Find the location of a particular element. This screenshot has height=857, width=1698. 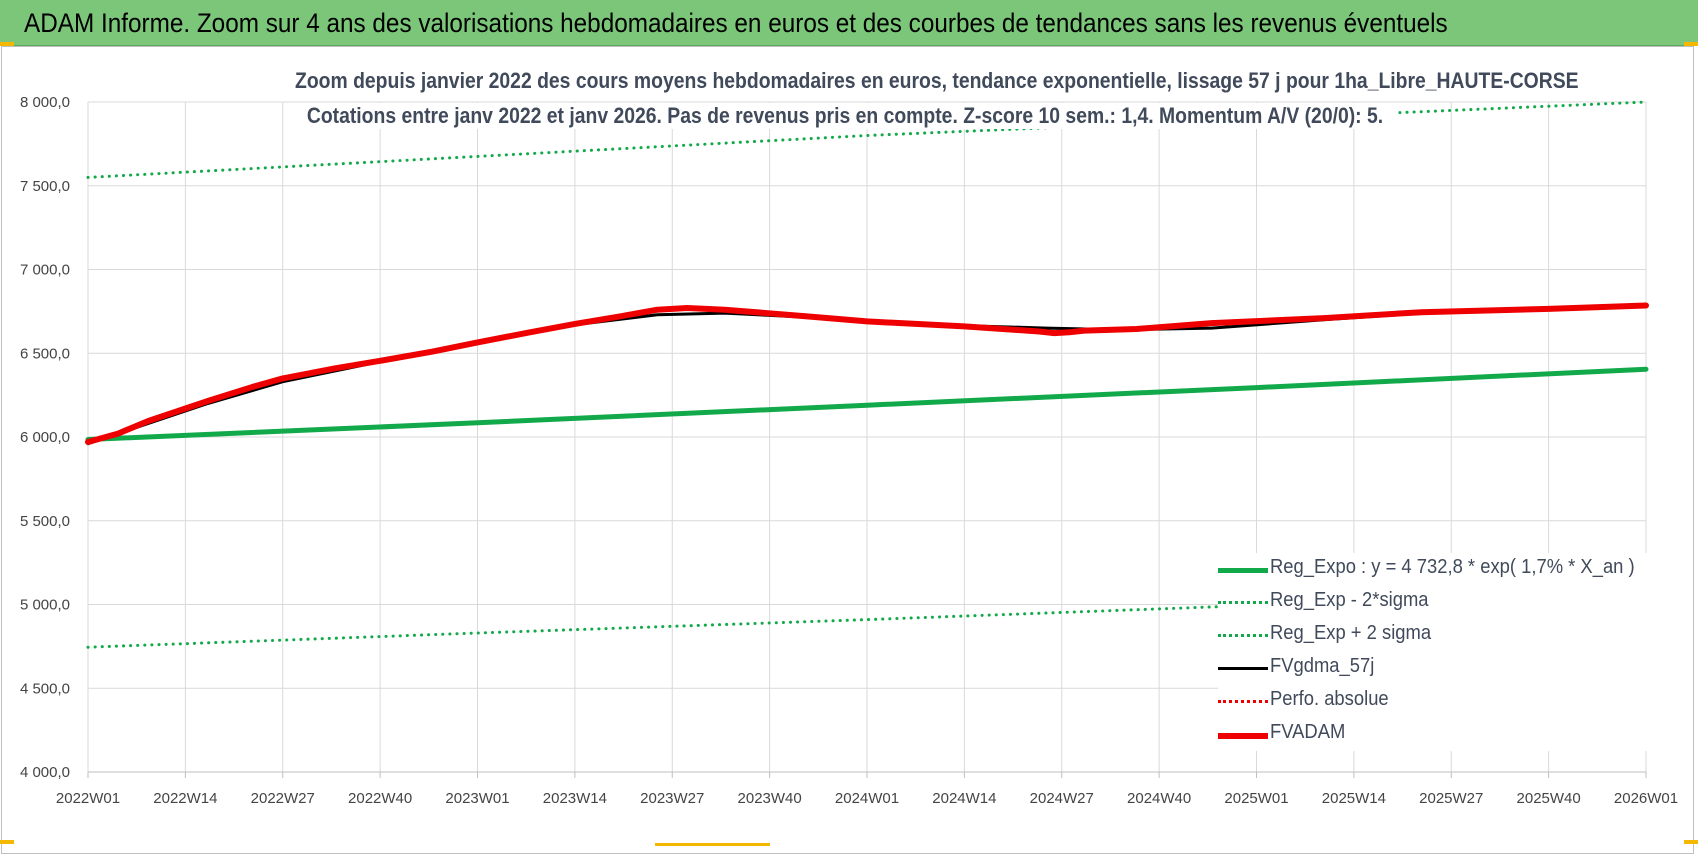

x-tick-label: 2023W14 is located at coordinates (575, 798).